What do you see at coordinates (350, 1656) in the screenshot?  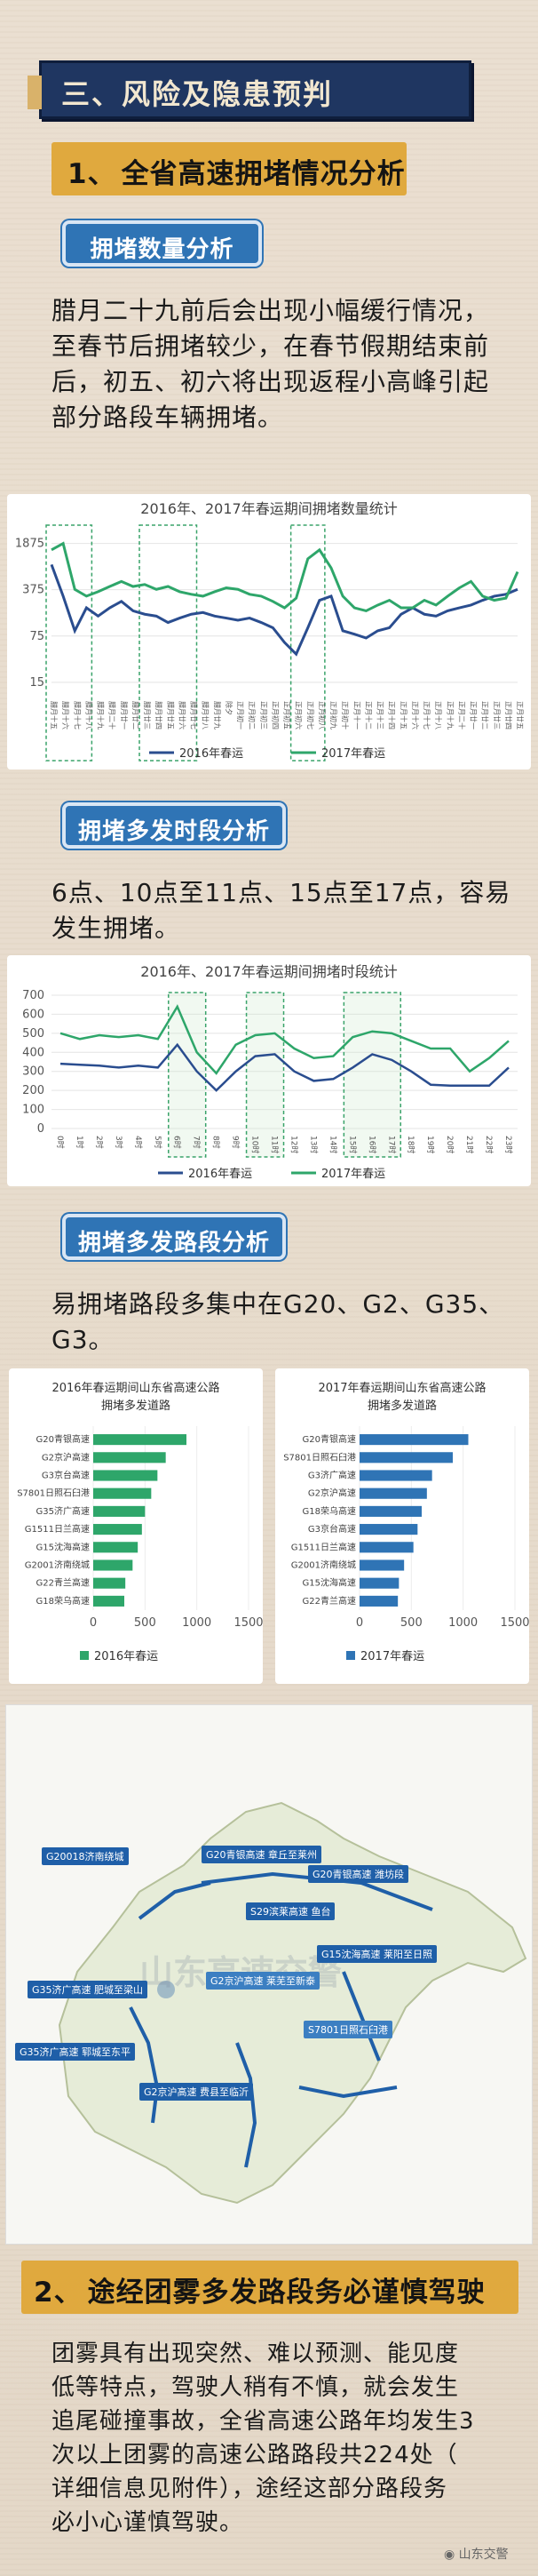 I see `legend-swatch` at bounding box center [350, 1656].